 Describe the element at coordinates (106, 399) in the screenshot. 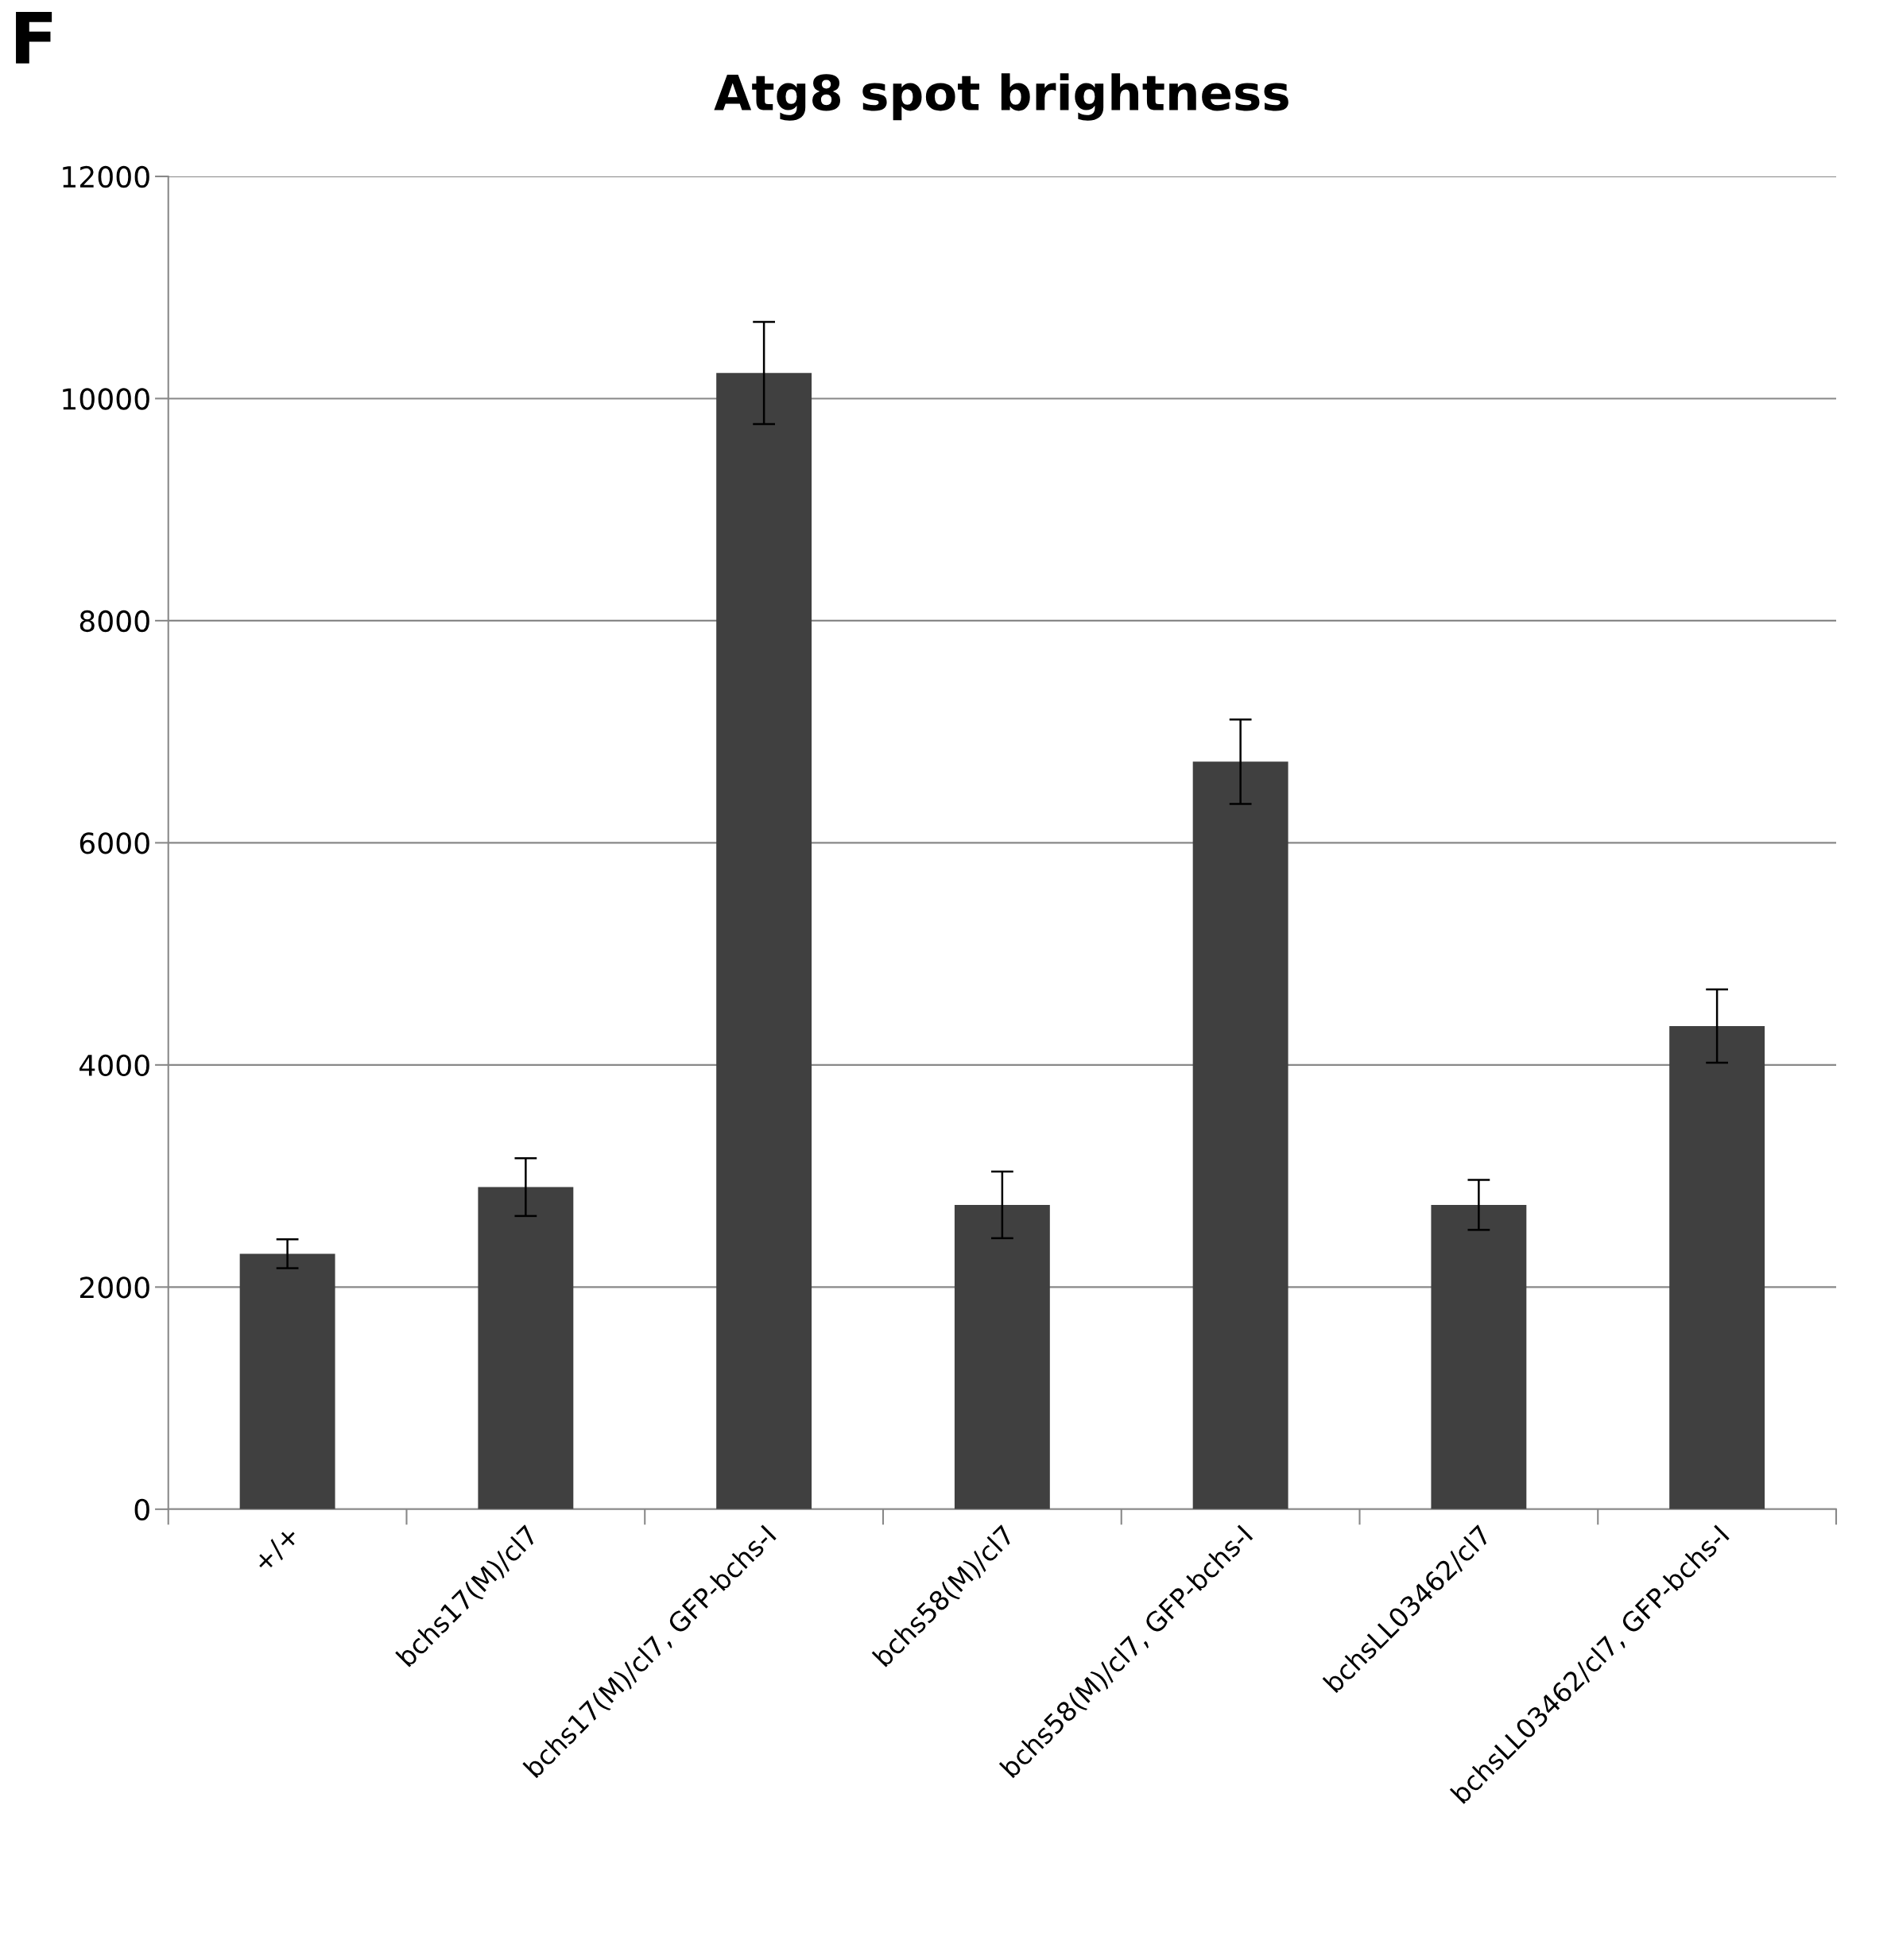

I see `y-tick-label: 10000` at that location.